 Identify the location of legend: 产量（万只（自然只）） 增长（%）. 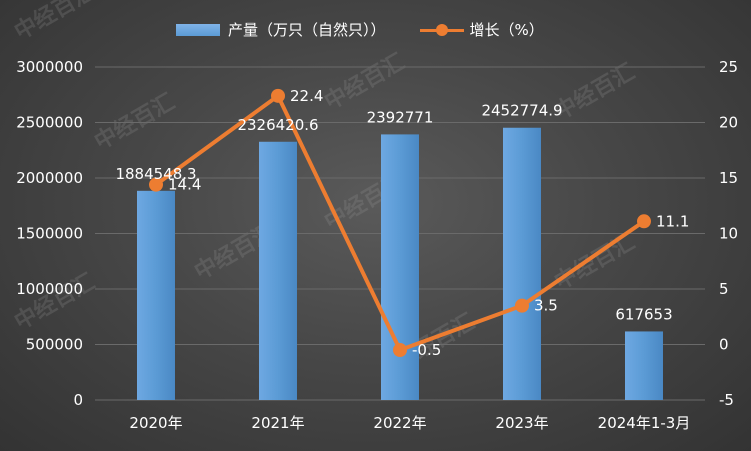
(360, 29).